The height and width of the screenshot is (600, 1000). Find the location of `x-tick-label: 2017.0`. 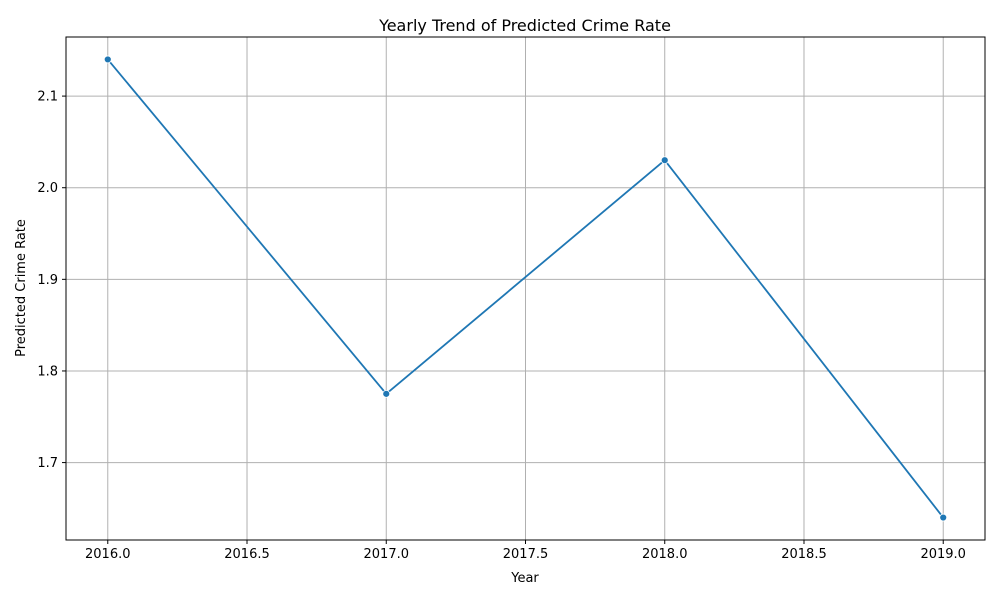

x-tick-label: 2017.0 is located at coordinates (387, 554).